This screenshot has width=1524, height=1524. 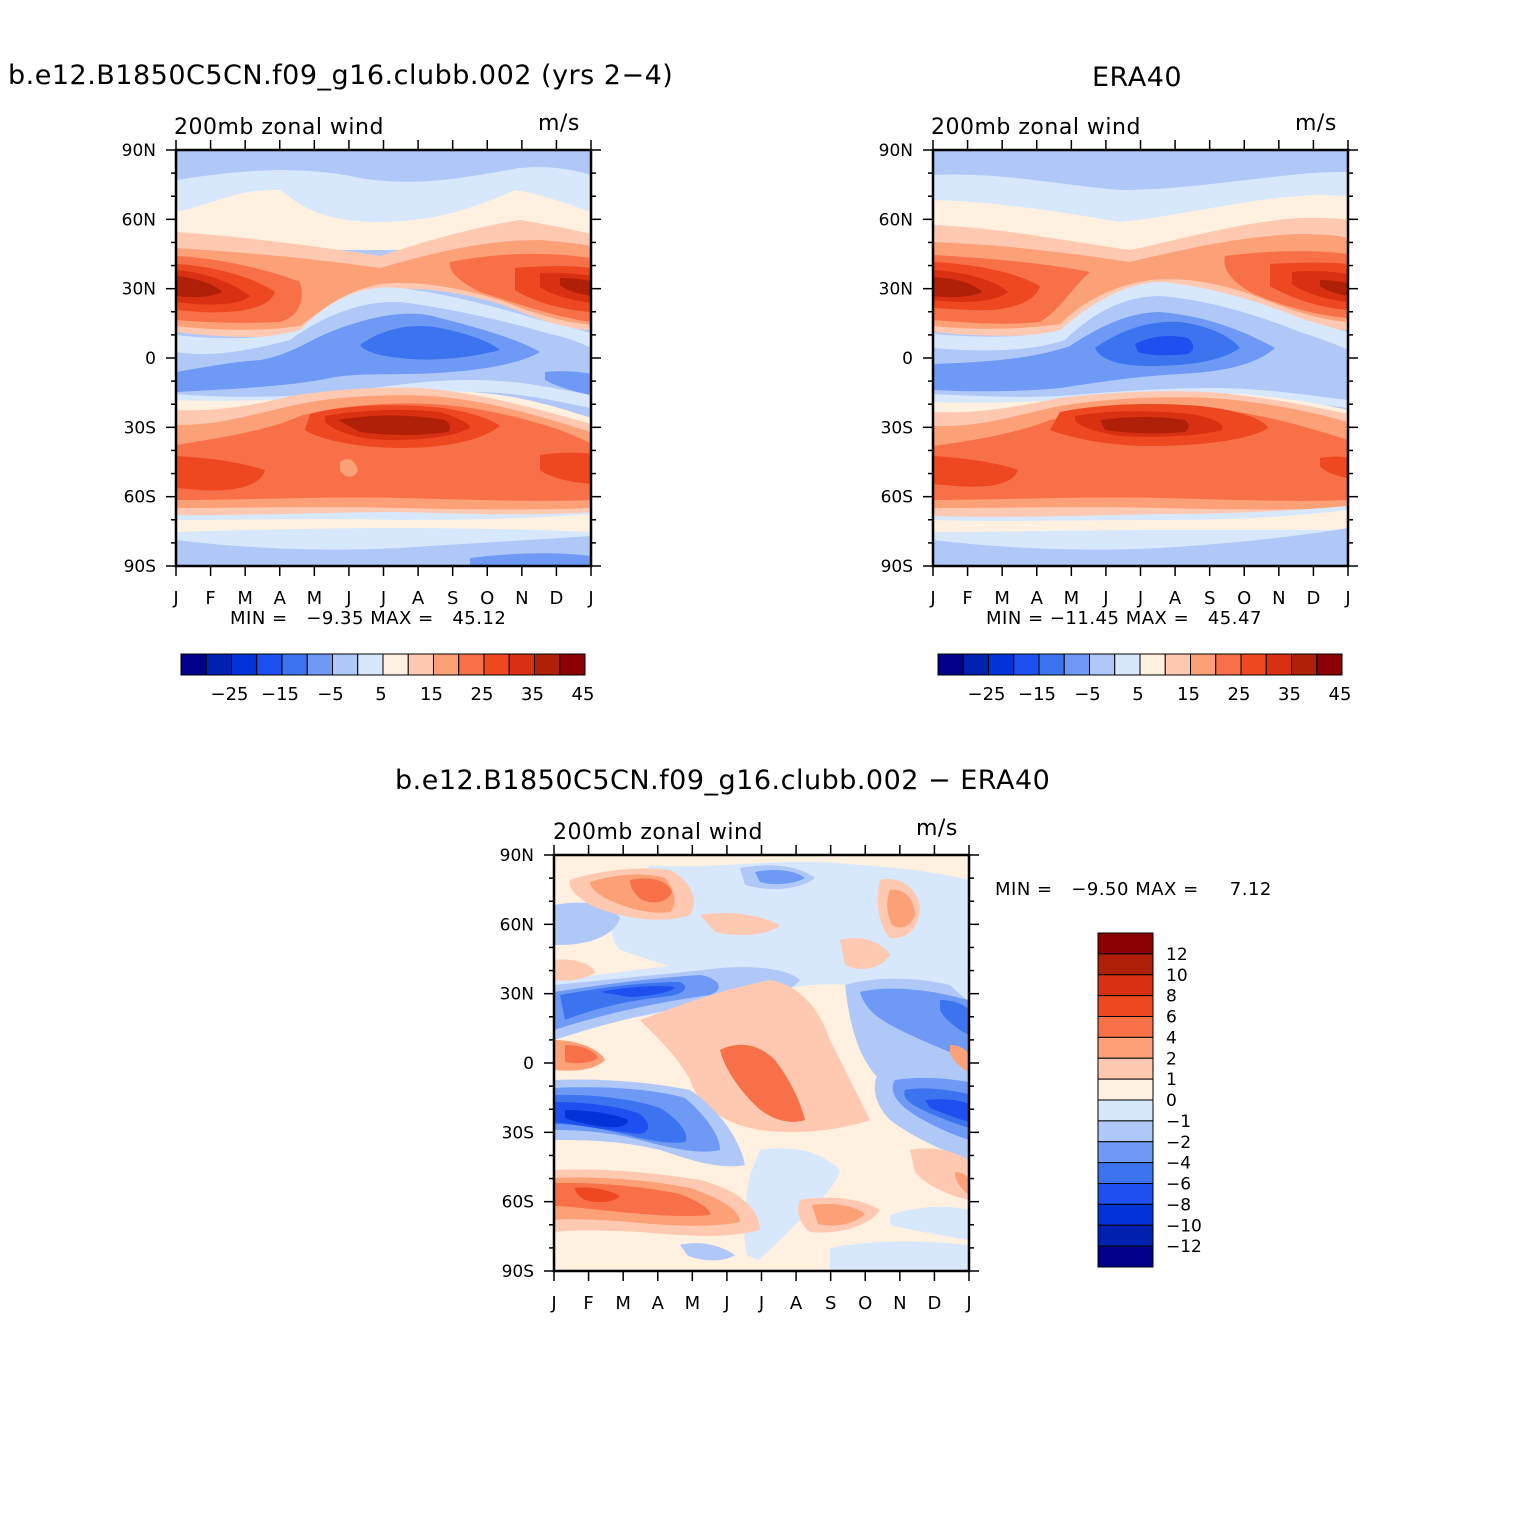 What do you see at coordinates (1178, 1122) in the screenshot?
I see `colorbar-label: −1` at bounding box center [1178, 1122].